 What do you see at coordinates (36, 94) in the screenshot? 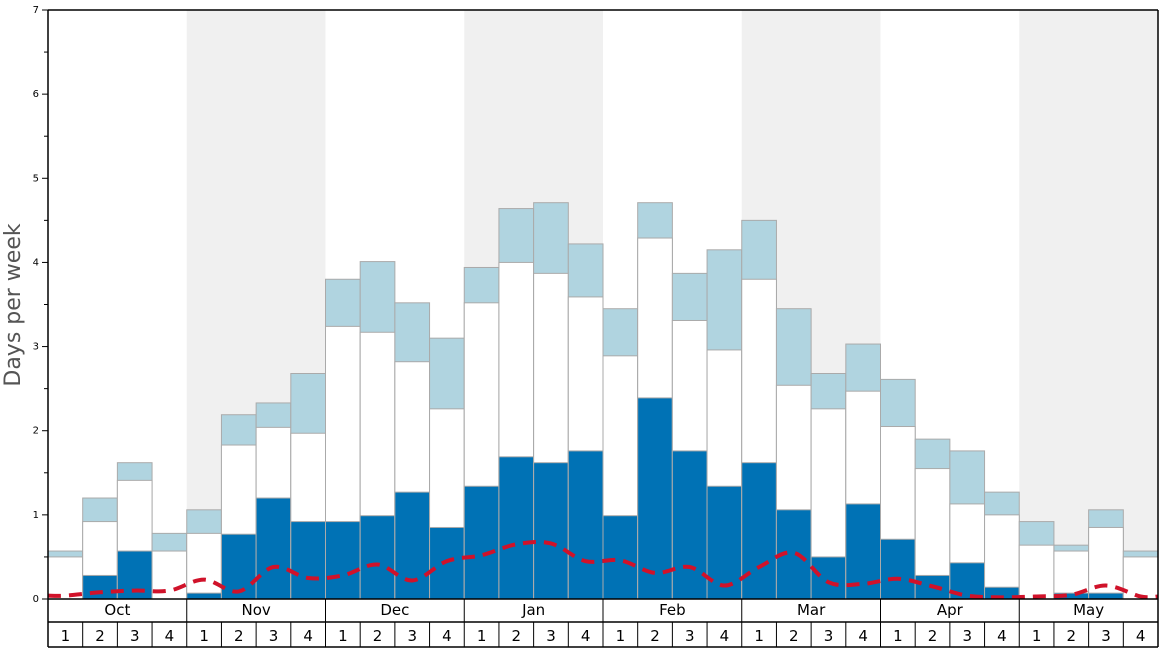
I see `y-tick-label: 6` at bounding box center [36, 94].